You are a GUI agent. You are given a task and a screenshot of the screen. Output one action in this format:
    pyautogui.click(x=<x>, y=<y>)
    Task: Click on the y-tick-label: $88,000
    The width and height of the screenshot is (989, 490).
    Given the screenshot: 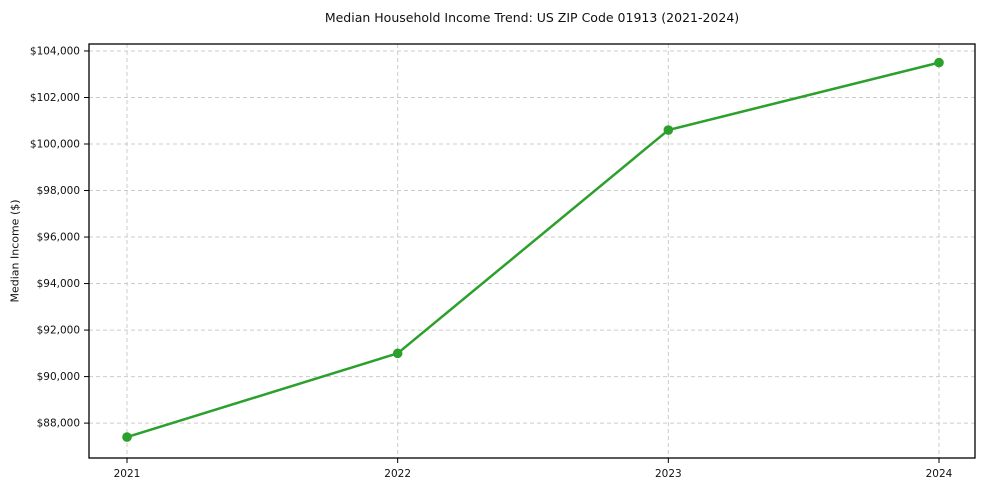 What is the action you would take?
    pyautogui.click(x=58, y=424)
    